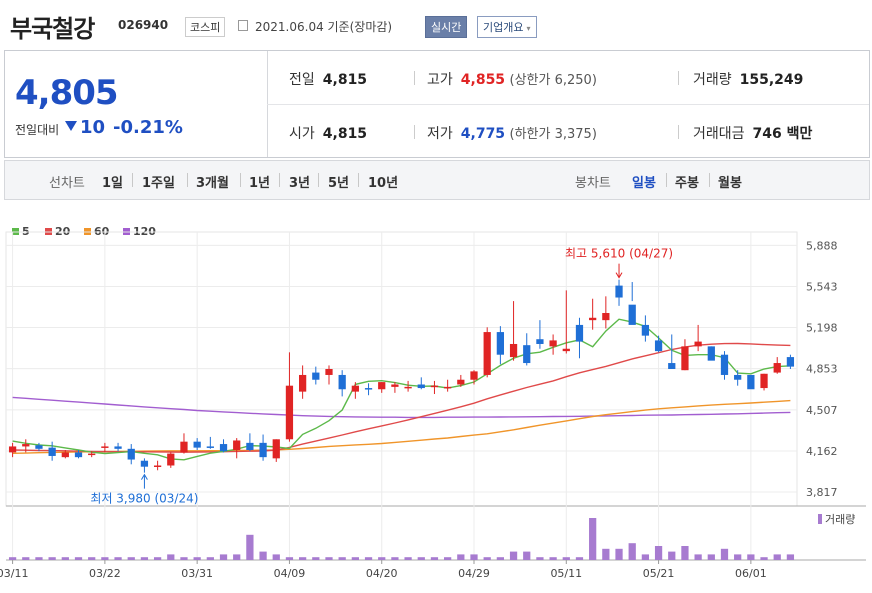 This screenshot has height=593, width=872. What do you see at coordinates (382, 573) in the screenshot?
I see `x-tick-label: 04/20` at bounding box center [382, 573].